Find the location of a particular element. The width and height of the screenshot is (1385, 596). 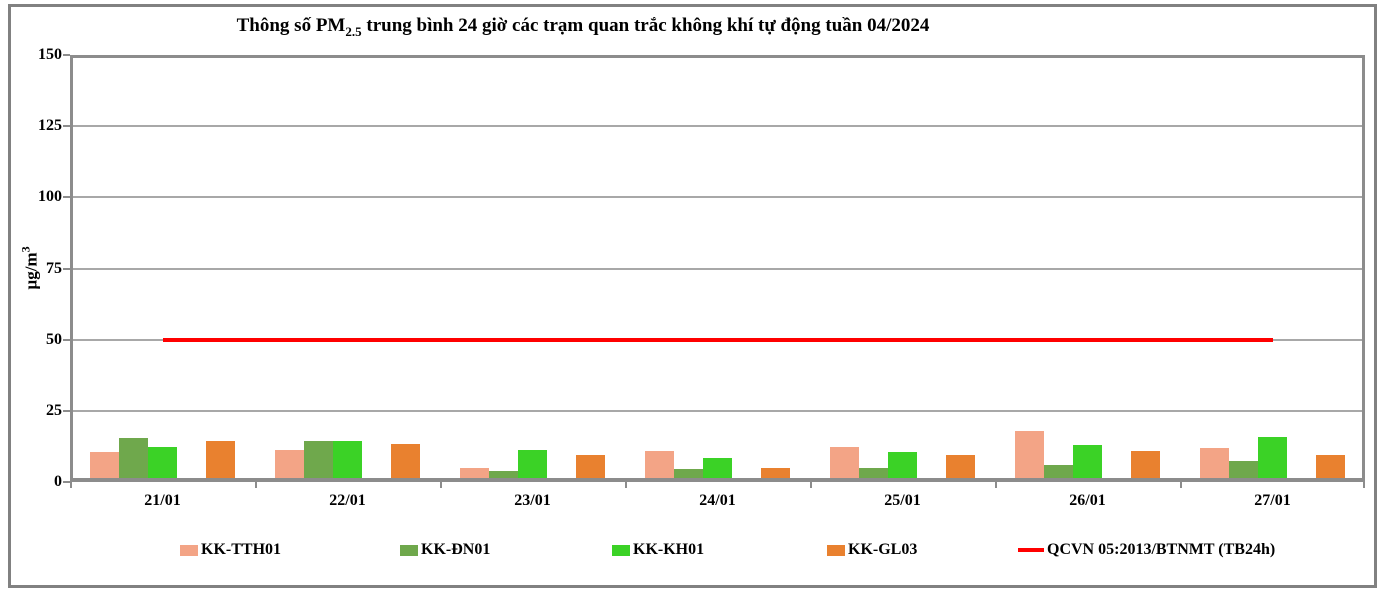

legend-item-KK-TTH01: KK-TTH01 is located at coordinates (230, 550).